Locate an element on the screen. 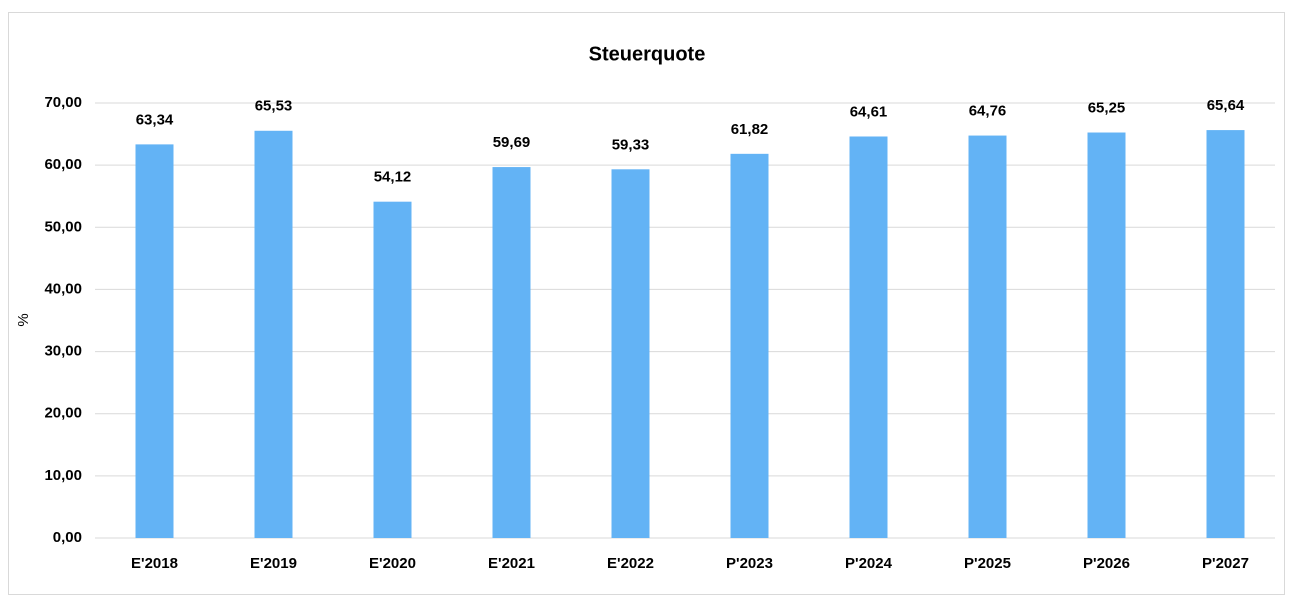 Image resolution: width=1293 pixels, height=606 pixels. value-label: 65,25 is located at coordinates (1107, 107).